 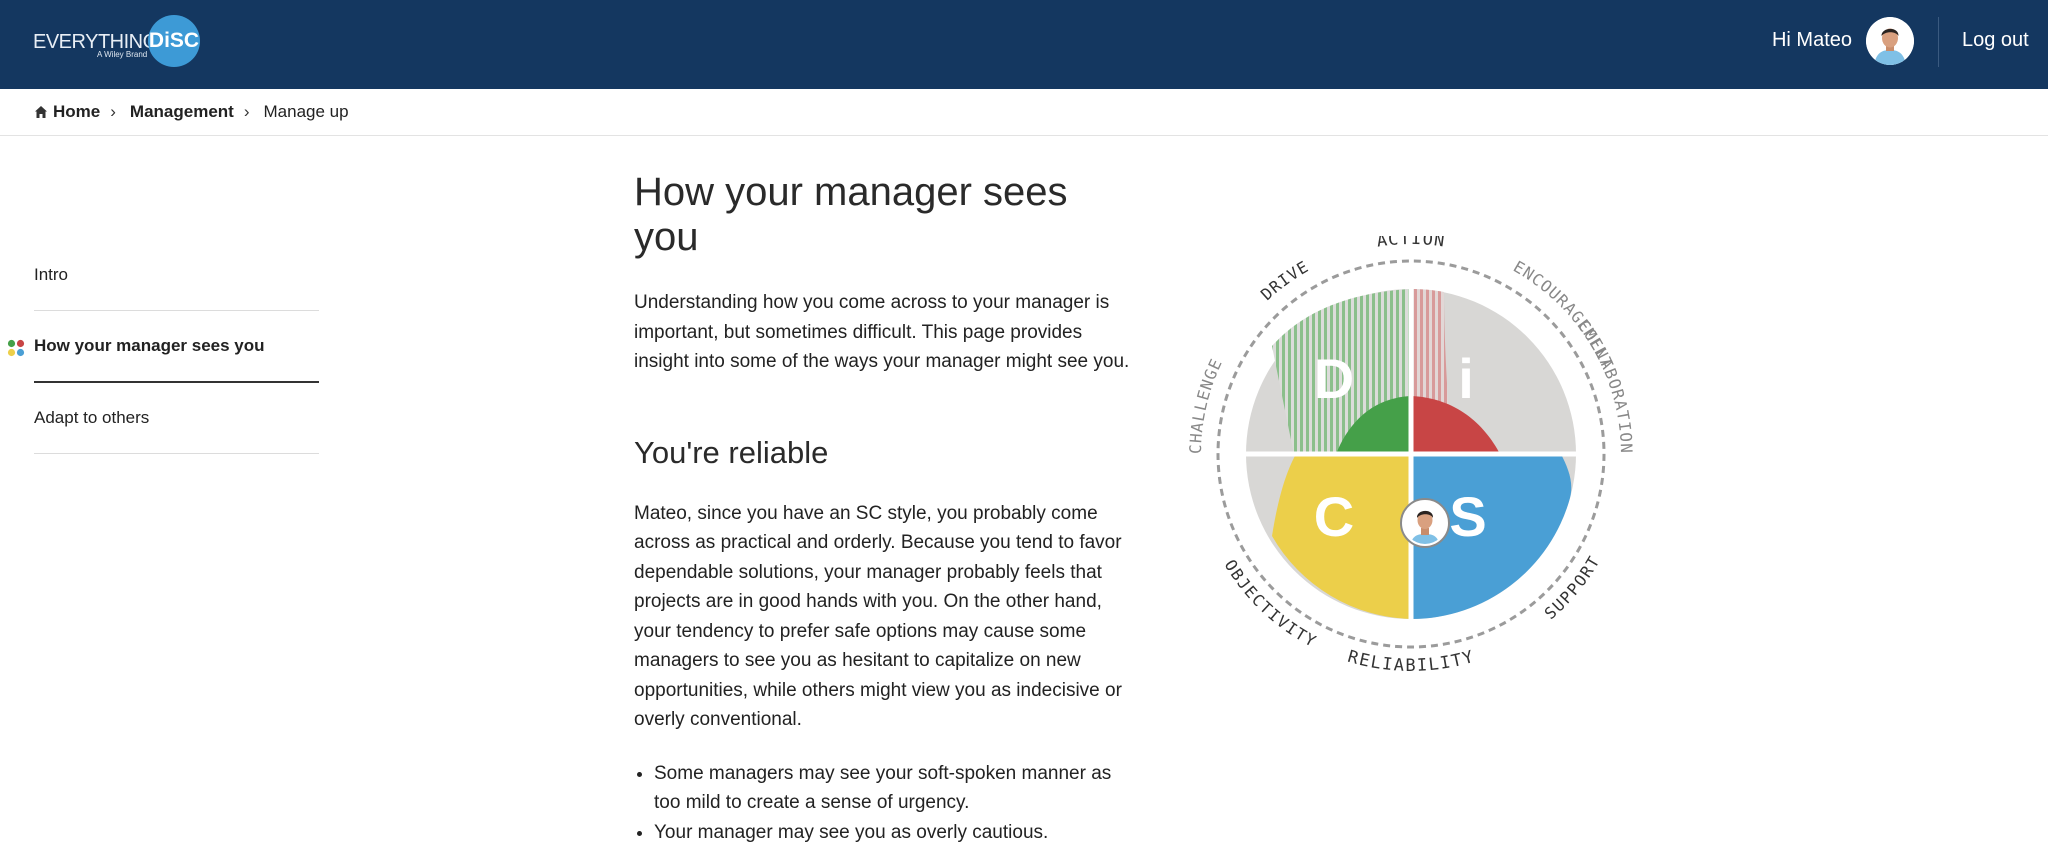 I want to click on logo-subtitle: A Wiley Brand, so click(x=122, y=54).